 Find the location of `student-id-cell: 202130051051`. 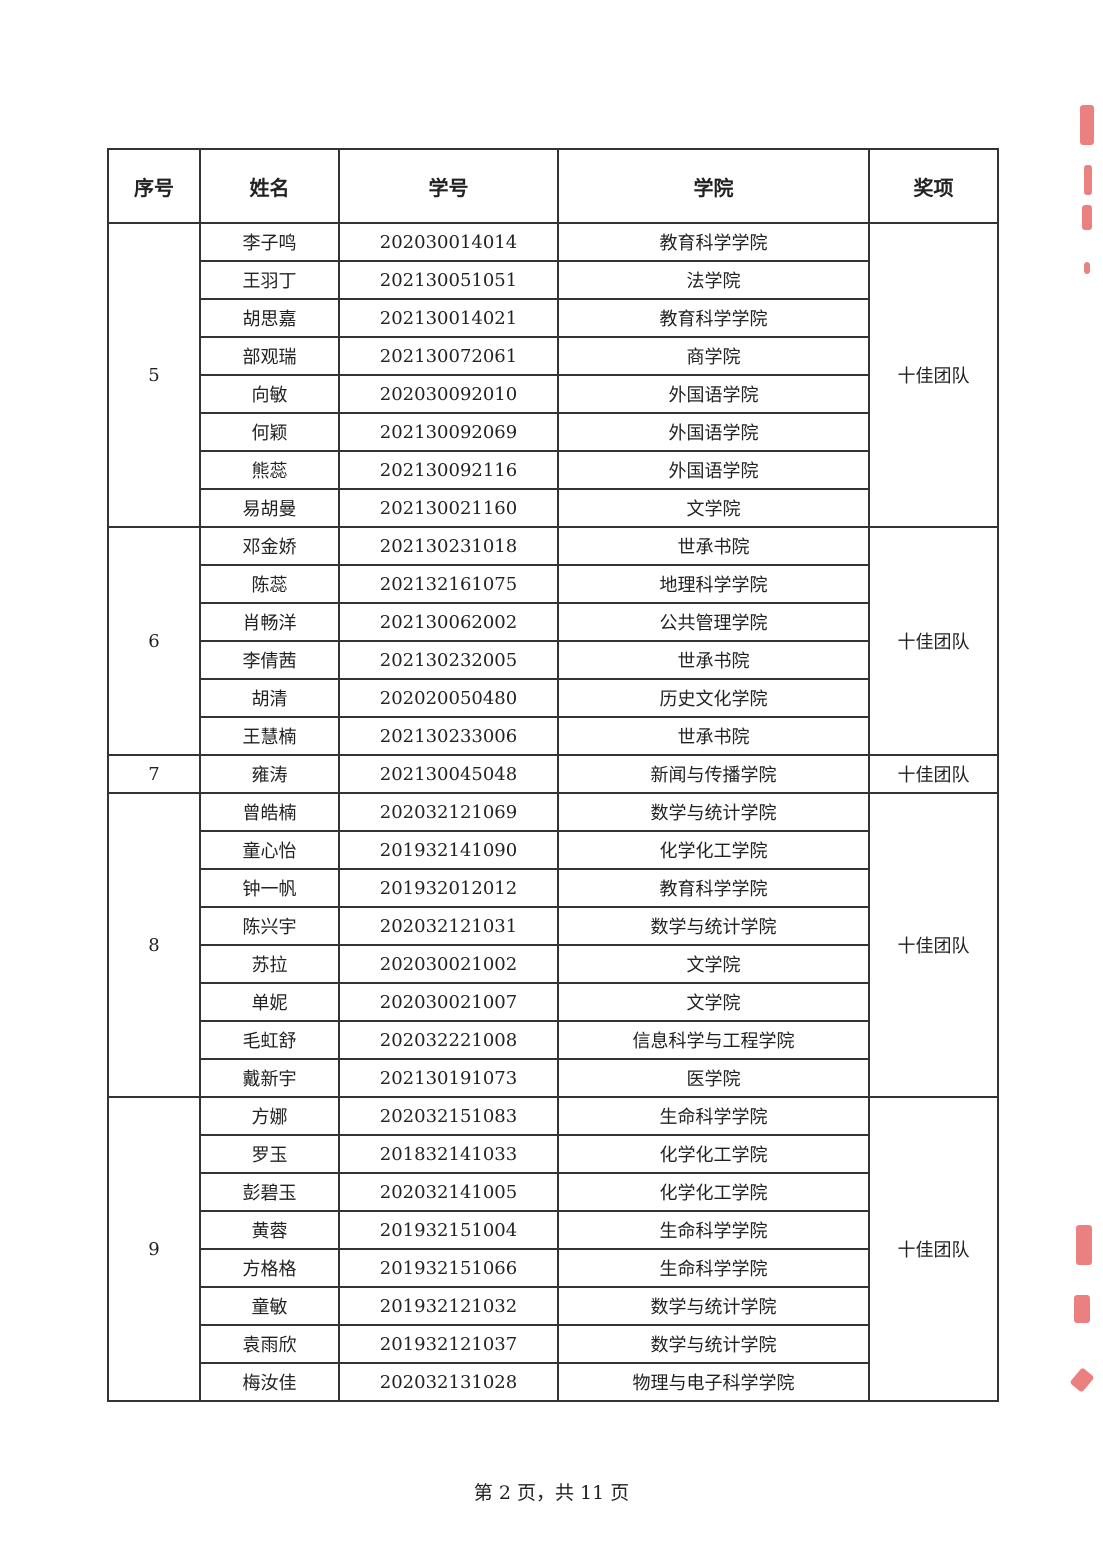

student-id-cell: 202130051051 is located at coordinates (448, 280).